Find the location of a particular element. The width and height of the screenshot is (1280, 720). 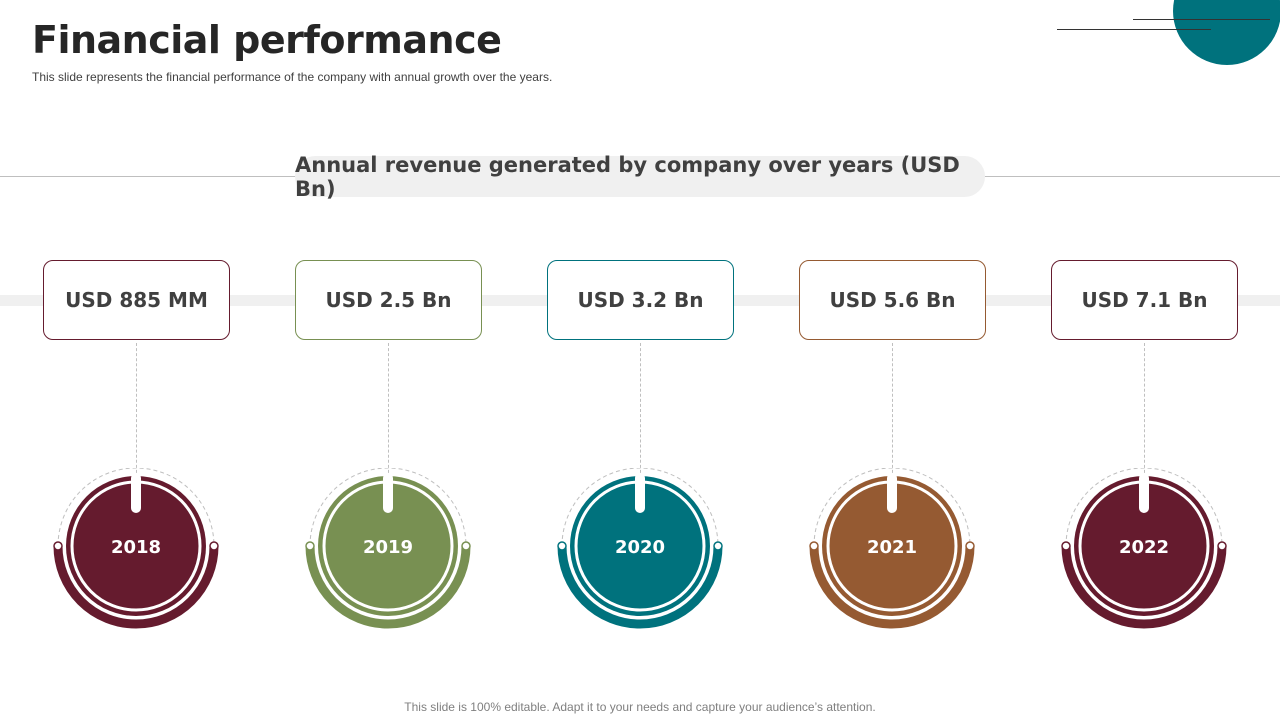

year-dial: 2022 is located at coordinates (1144, 551).